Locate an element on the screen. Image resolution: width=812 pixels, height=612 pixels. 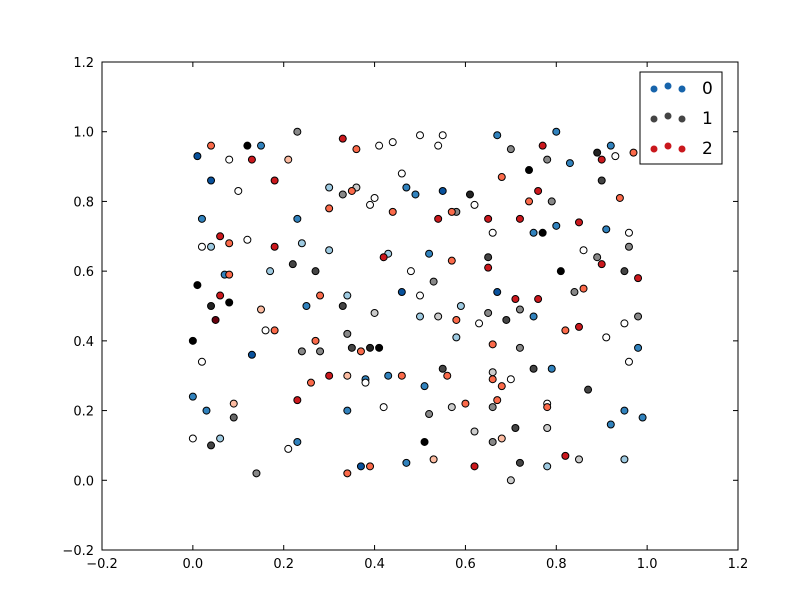
y-tick-label: 0.6 is located at coordinates (83, 272).